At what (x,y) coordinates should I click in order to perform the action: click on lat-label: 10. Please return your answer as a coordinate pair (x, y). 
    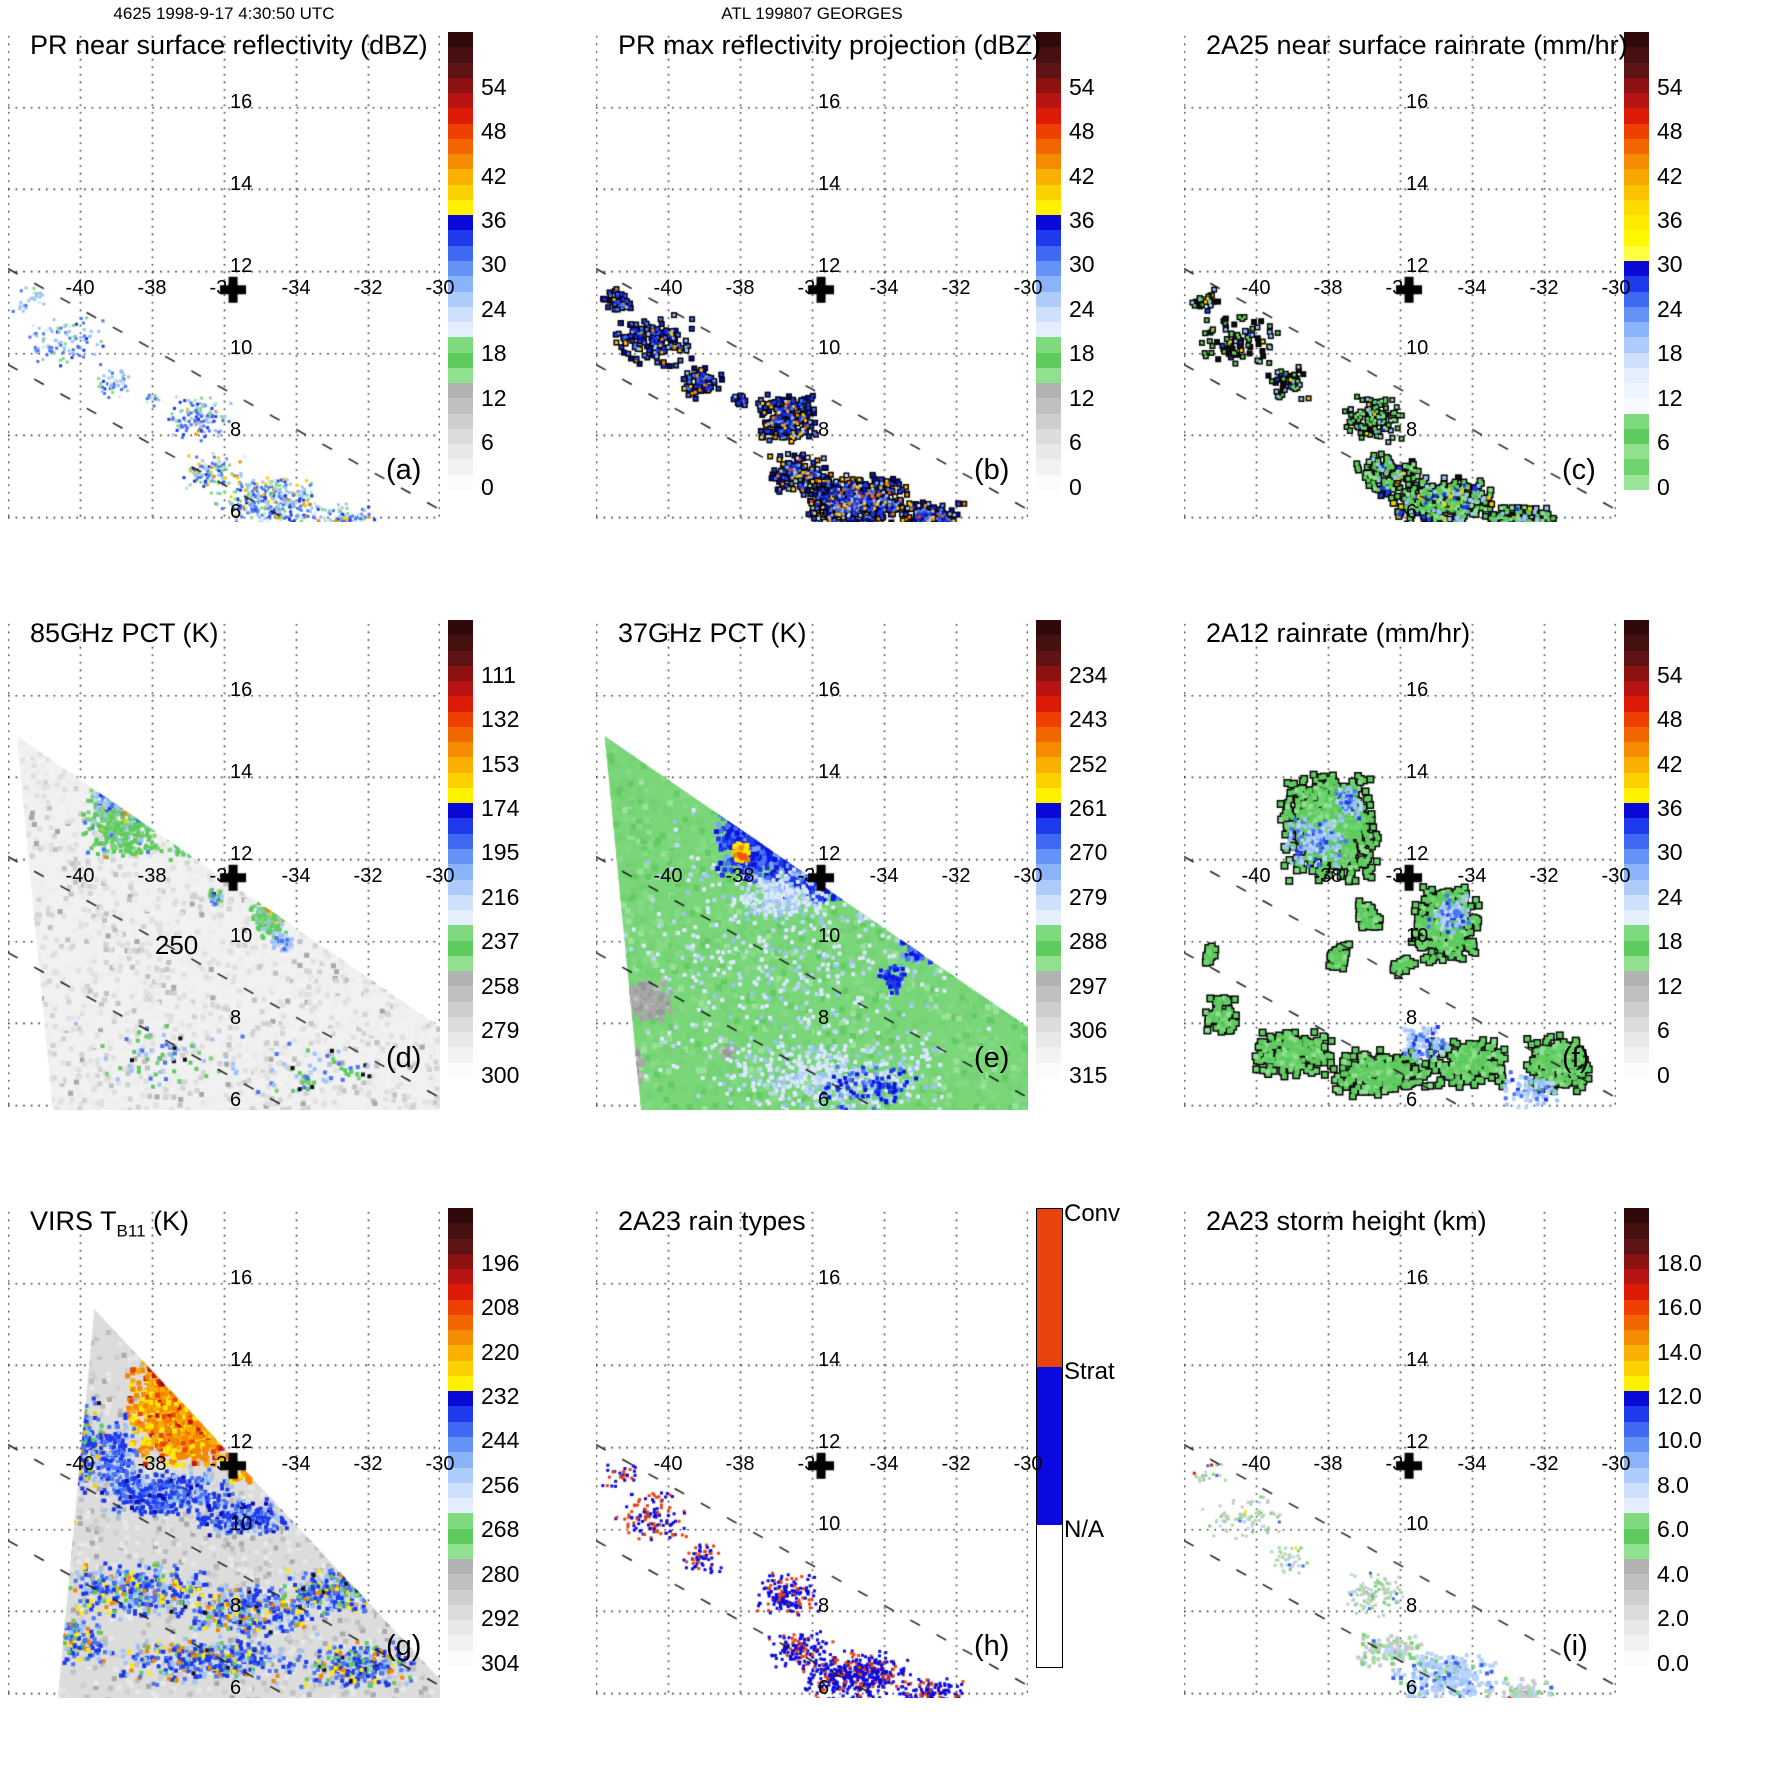
    Looking at the image, I should click on (241, 348).